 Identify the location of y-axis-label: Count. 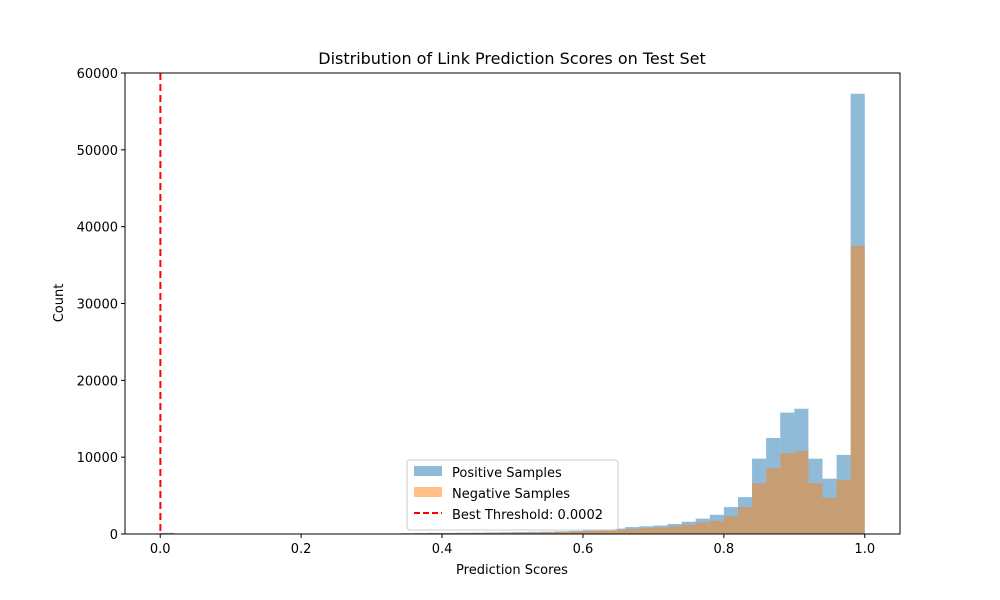
(59, 303).